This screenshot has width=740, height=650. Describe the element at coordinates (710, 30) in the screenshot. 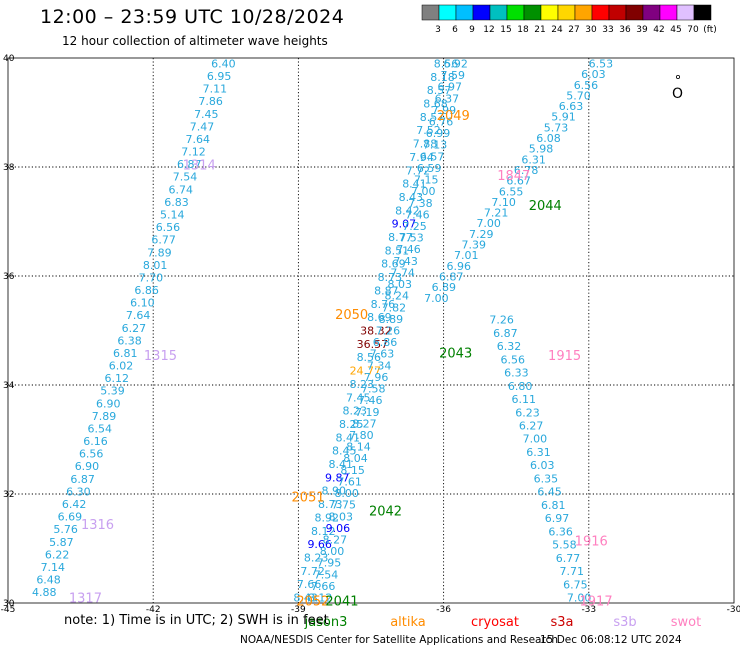

I see `colorbar-label: (ft)` at that location.